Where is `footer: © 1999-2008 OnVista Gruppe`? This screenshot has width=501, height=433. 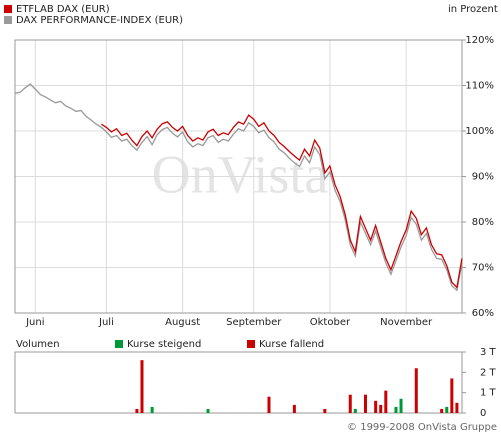
footer: © 1999-2008 OnVista Gruppe is located at coordinates (422, 427).